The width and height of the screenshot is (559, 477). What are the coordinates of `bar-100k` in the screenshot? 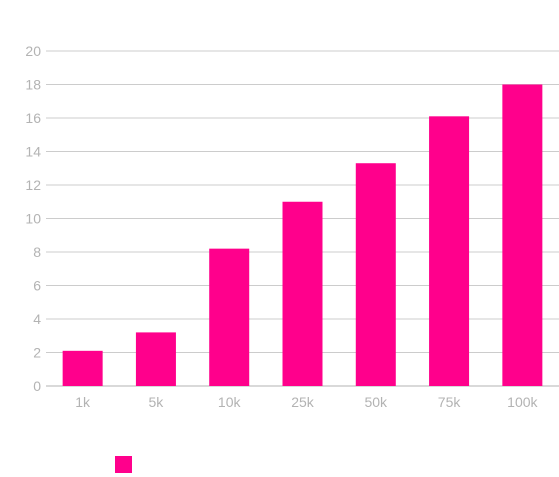 It's located at (522, 235).